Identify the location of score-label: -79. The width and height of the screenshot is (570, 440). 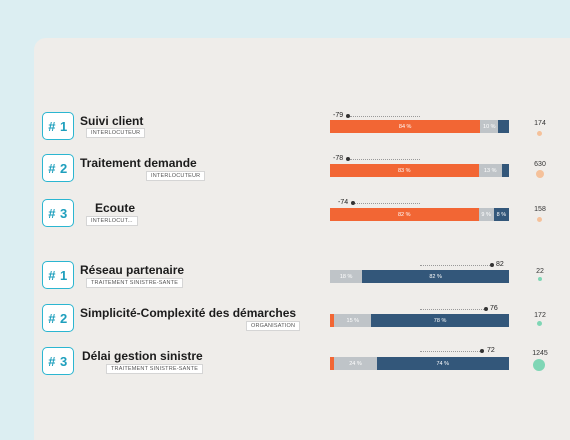
(338, 115).